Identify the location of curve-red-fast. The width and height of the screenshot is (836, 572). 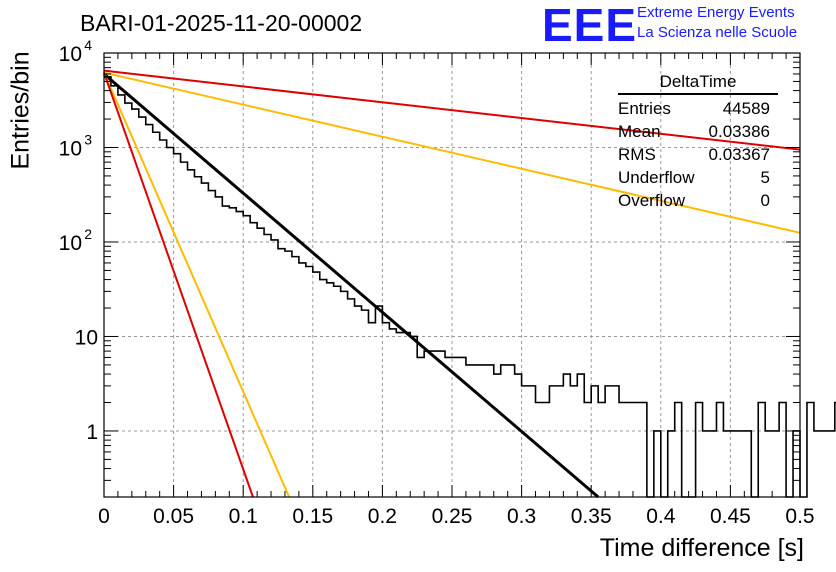
(178, 285).